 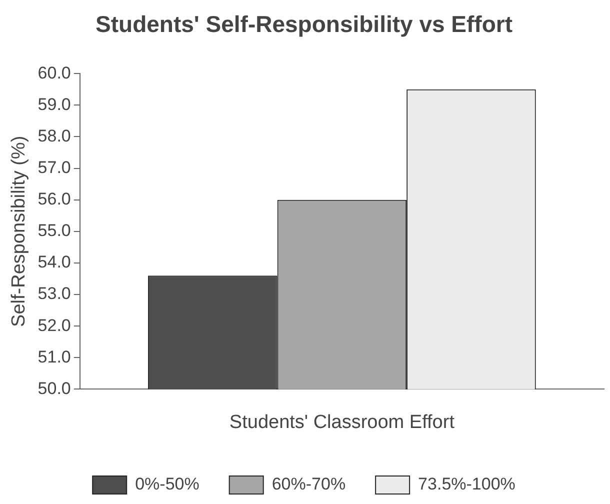 I want to click on y-tick-label: 58.0, so click(x=54, y=136).